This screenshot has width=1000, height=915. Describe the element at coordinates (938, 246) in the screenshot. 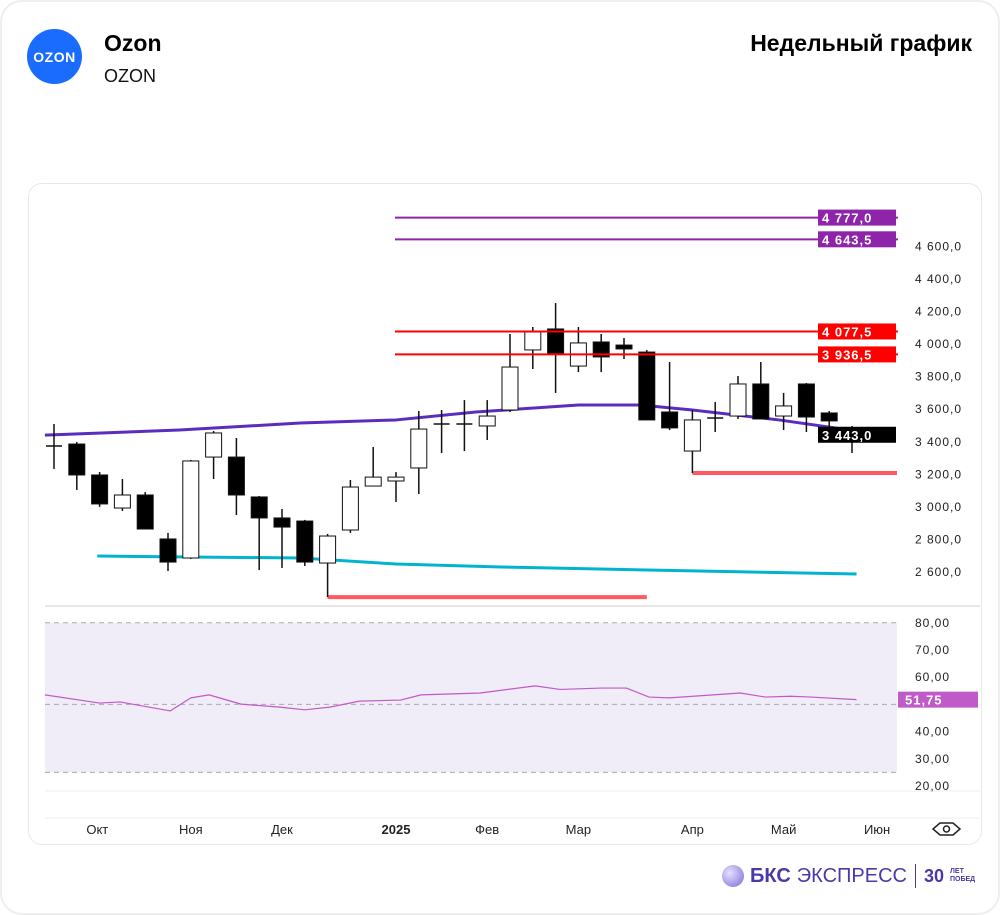

I see `price-tick-label: 4 600,0` at that location.